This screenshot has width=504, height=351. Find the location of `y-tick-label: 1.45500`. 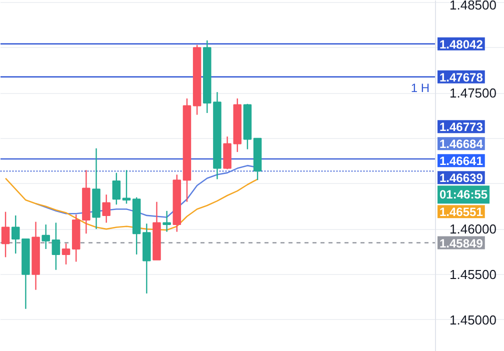

y-tick-label: 1.45500 is located at coordinates (473, 274).